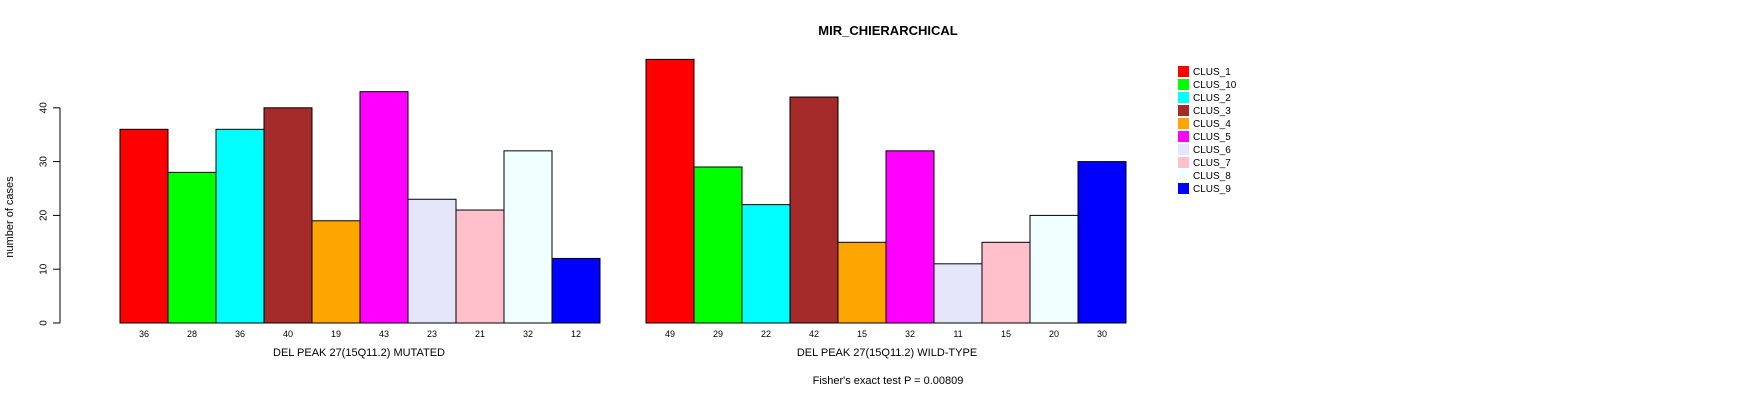 The height and width of the screenshot is (400, 1740). Describe the element at coordinates (1102, 334) in the screenshot. I see `bar-value-label: 30` at that location.